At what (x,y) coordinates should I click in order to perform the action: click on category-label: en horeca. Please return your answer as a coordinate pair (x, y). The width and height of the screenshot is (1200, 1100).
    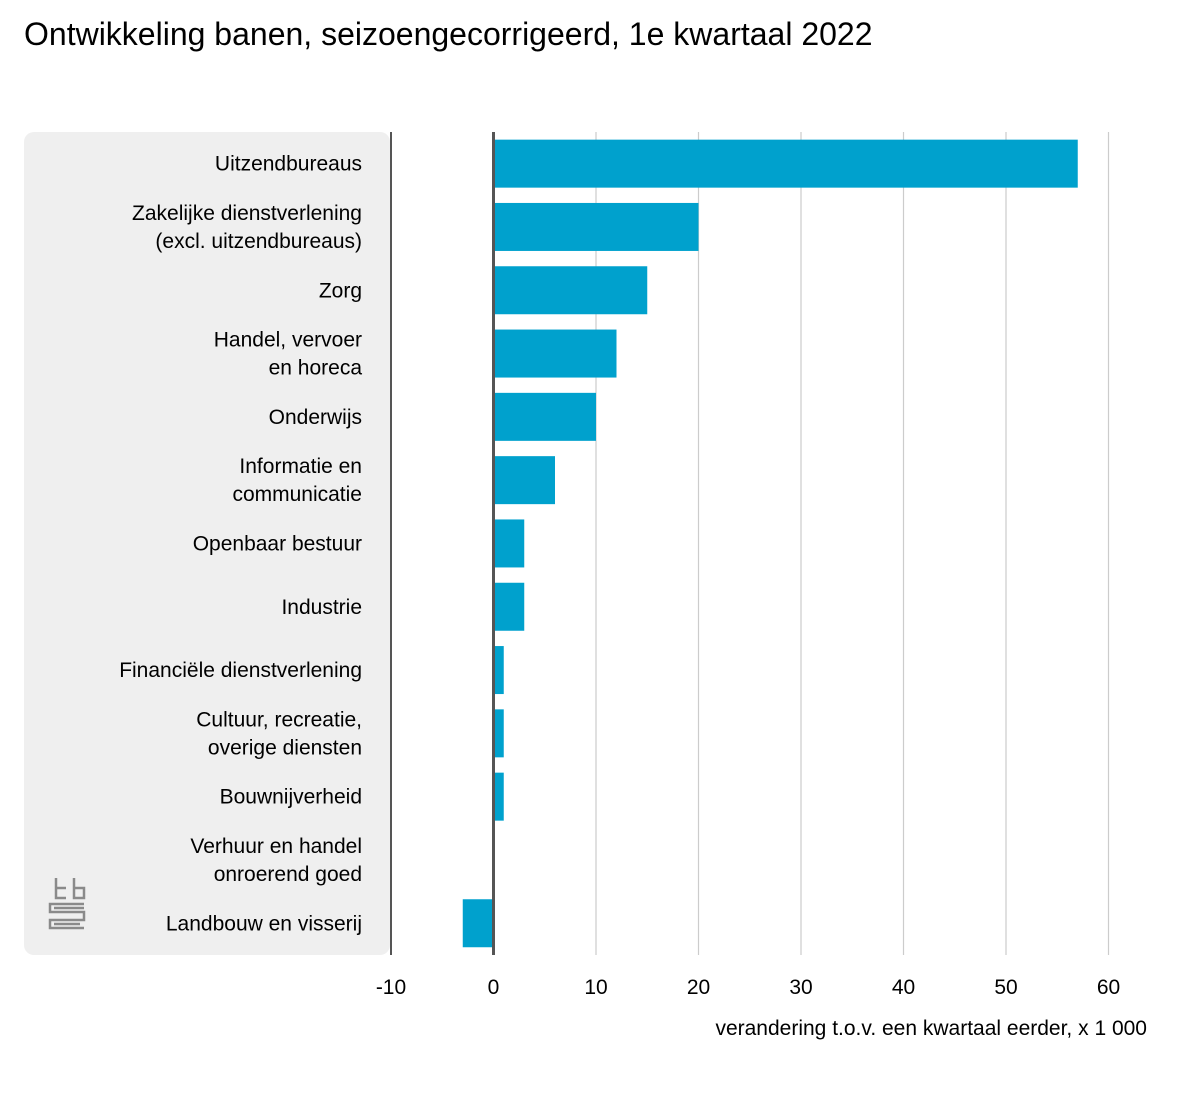
    Looking at the image, I should click on (316, 368).